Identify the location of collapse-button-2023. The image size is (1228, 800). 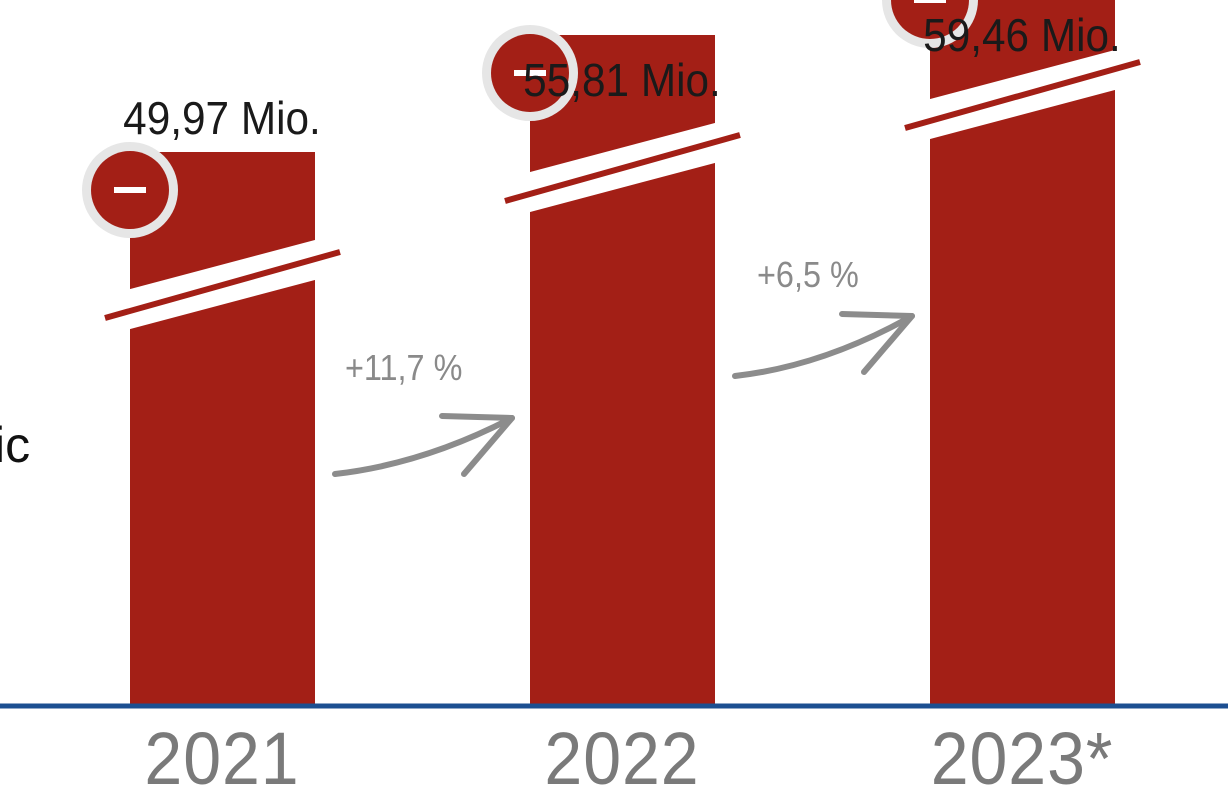
(930, 24).